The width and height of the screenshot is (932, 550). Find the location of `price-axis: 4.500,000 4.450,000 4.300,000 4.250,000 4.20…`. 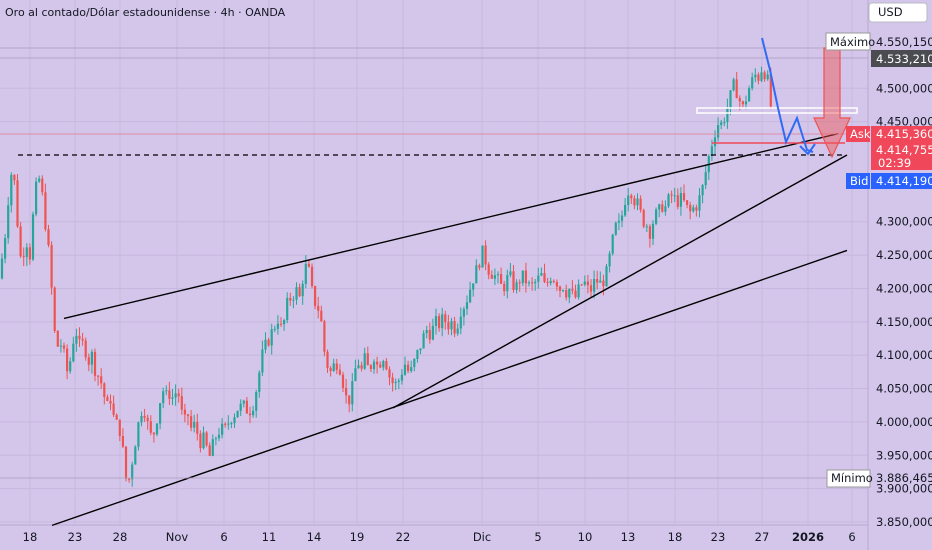

price-axis: 4.500,000 4.450,000 4.300,000 4.250,000 4.20… is located at coordinates (904, 305).